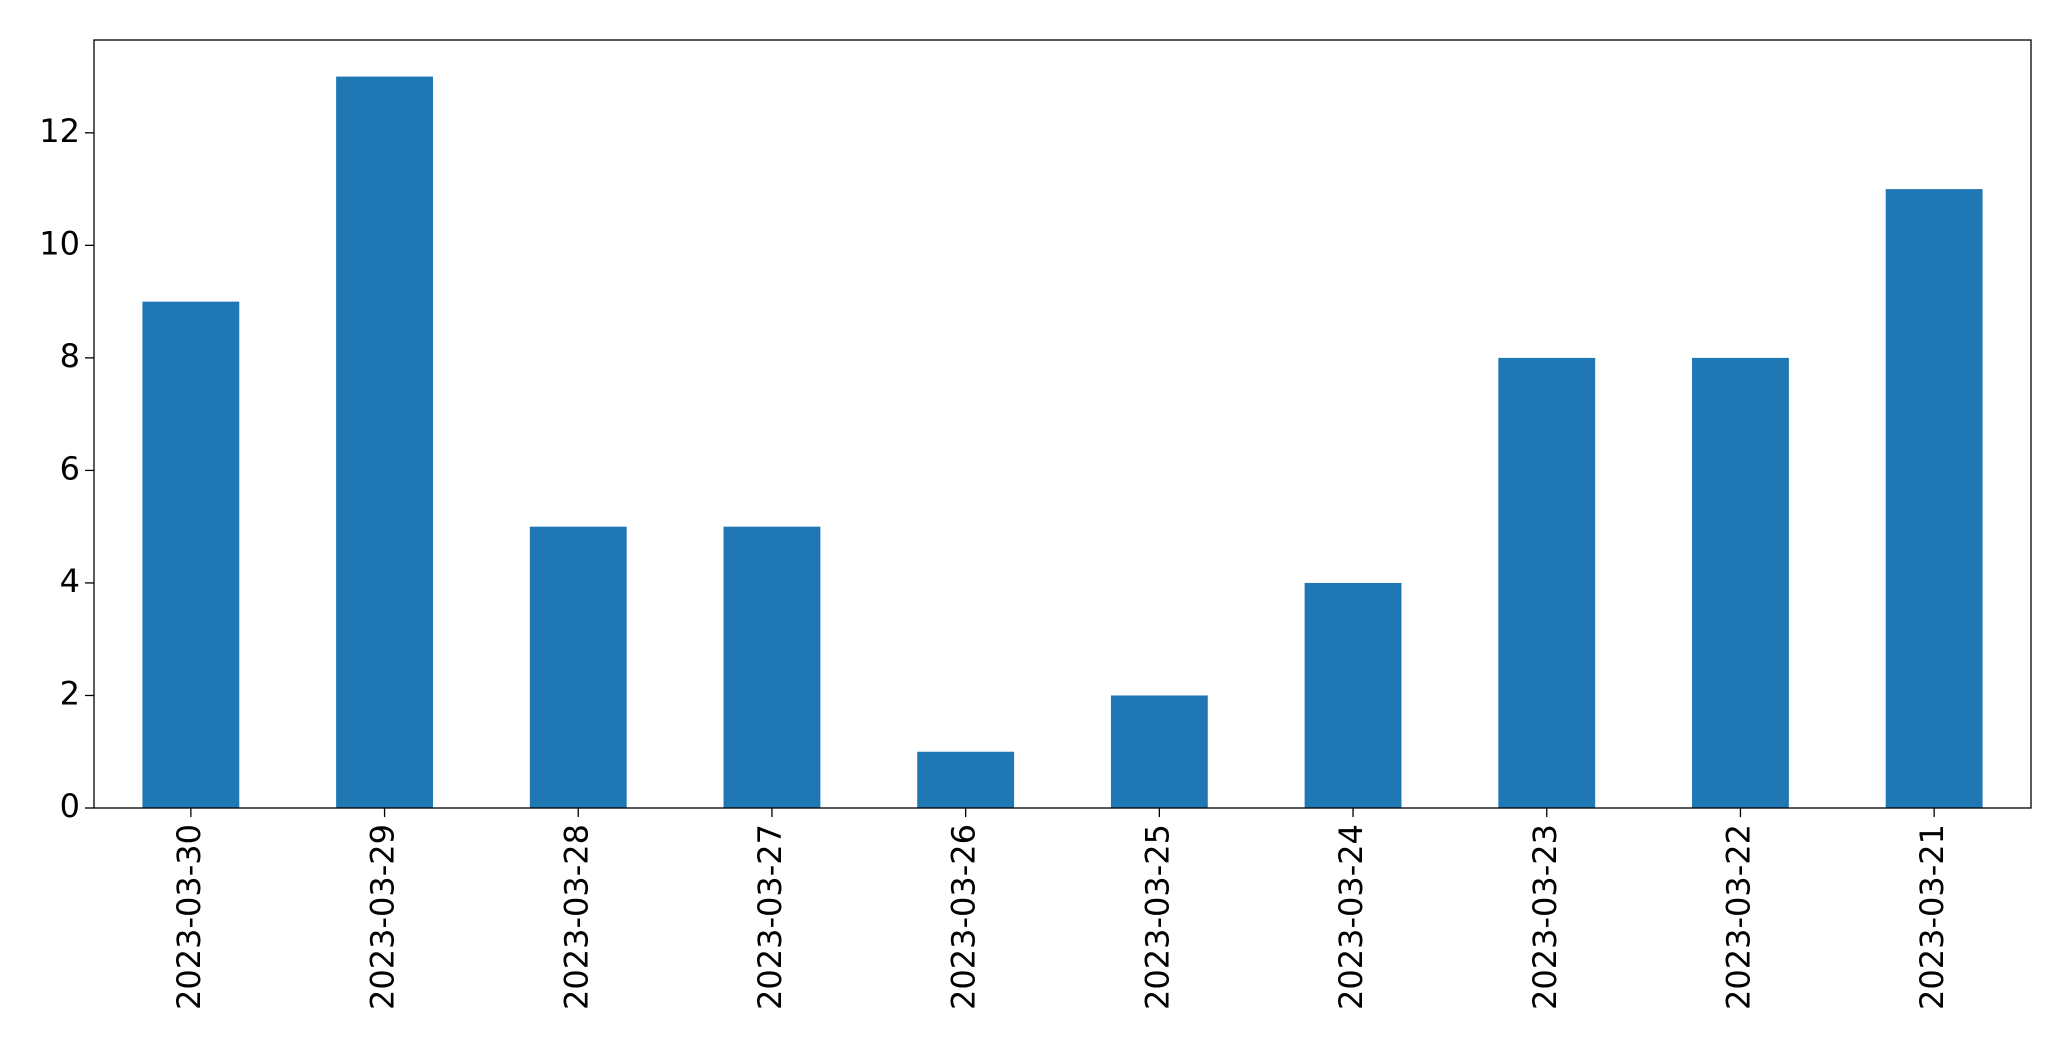  I want to click on x-tick-label: 2023-03-30, so click(189, 917).